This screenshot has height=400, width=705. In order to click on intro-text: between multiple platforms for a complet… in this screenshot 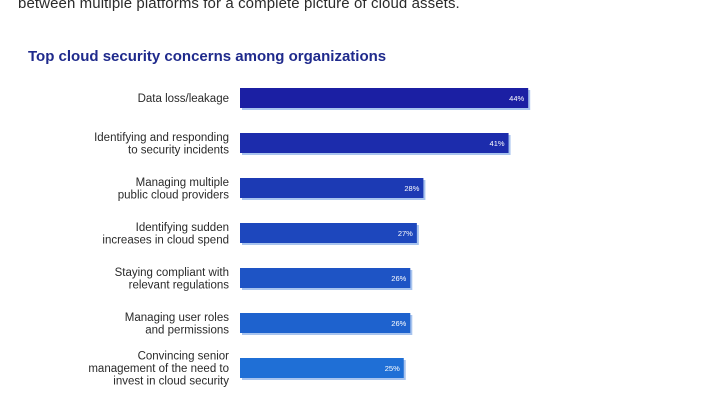, I will do `click(239, 6)`.